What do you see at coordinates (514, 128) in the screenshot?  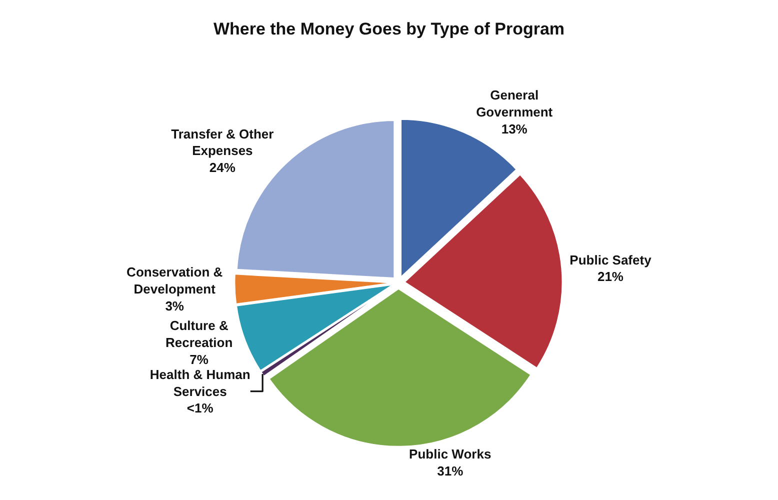 I see `data-label: 13%` at bounding box center [514, 128].